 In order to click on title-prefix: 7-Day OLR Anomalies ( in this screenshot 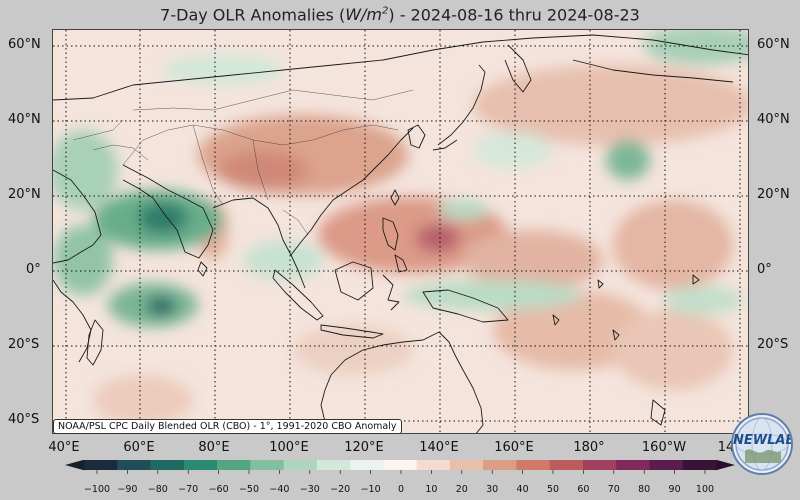, I will do `click(253, 15)`.